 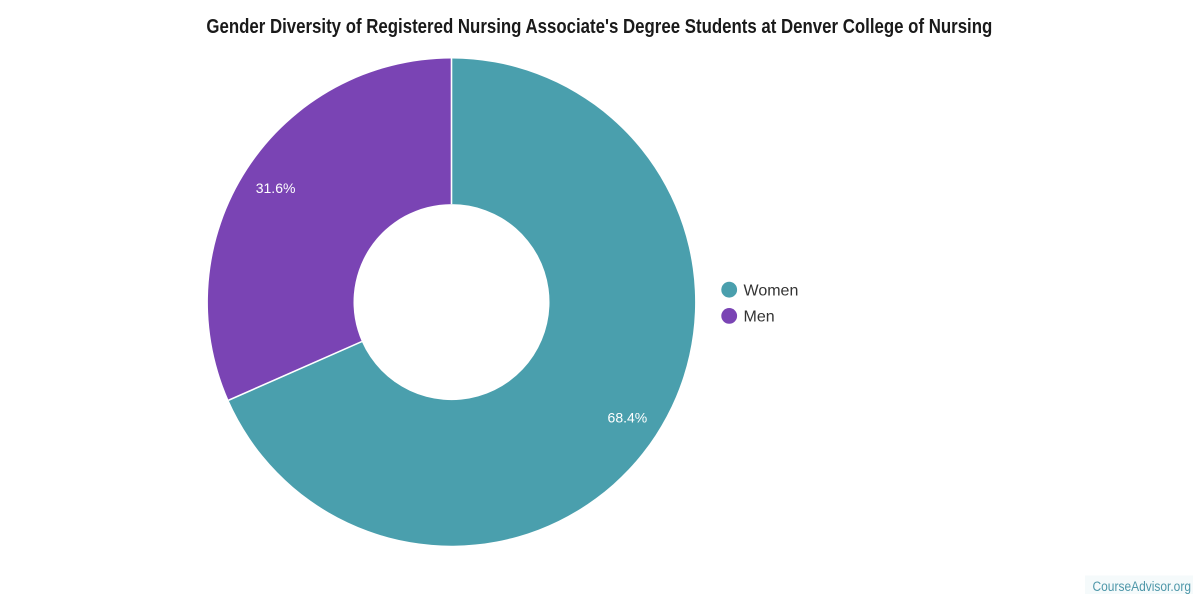 I want to click on svg-text: CourseAdvisor.org, so click(x=1142, y=586).